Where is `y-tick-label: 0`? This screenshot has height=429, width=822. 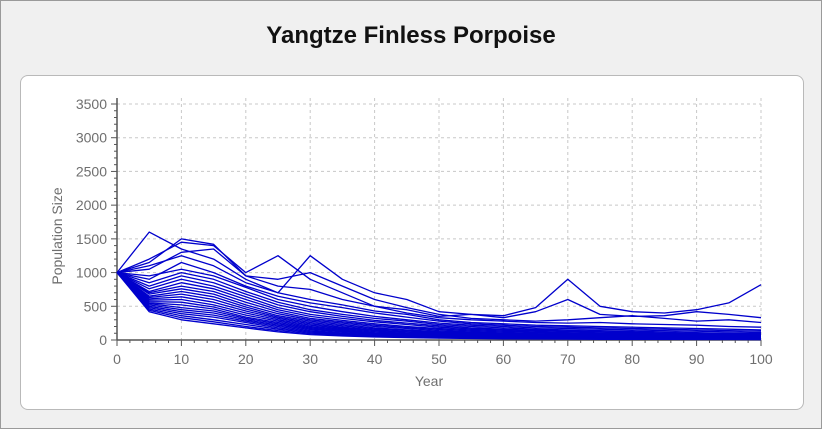 y-tick-label: 0 is located at coordinates (103, 340).